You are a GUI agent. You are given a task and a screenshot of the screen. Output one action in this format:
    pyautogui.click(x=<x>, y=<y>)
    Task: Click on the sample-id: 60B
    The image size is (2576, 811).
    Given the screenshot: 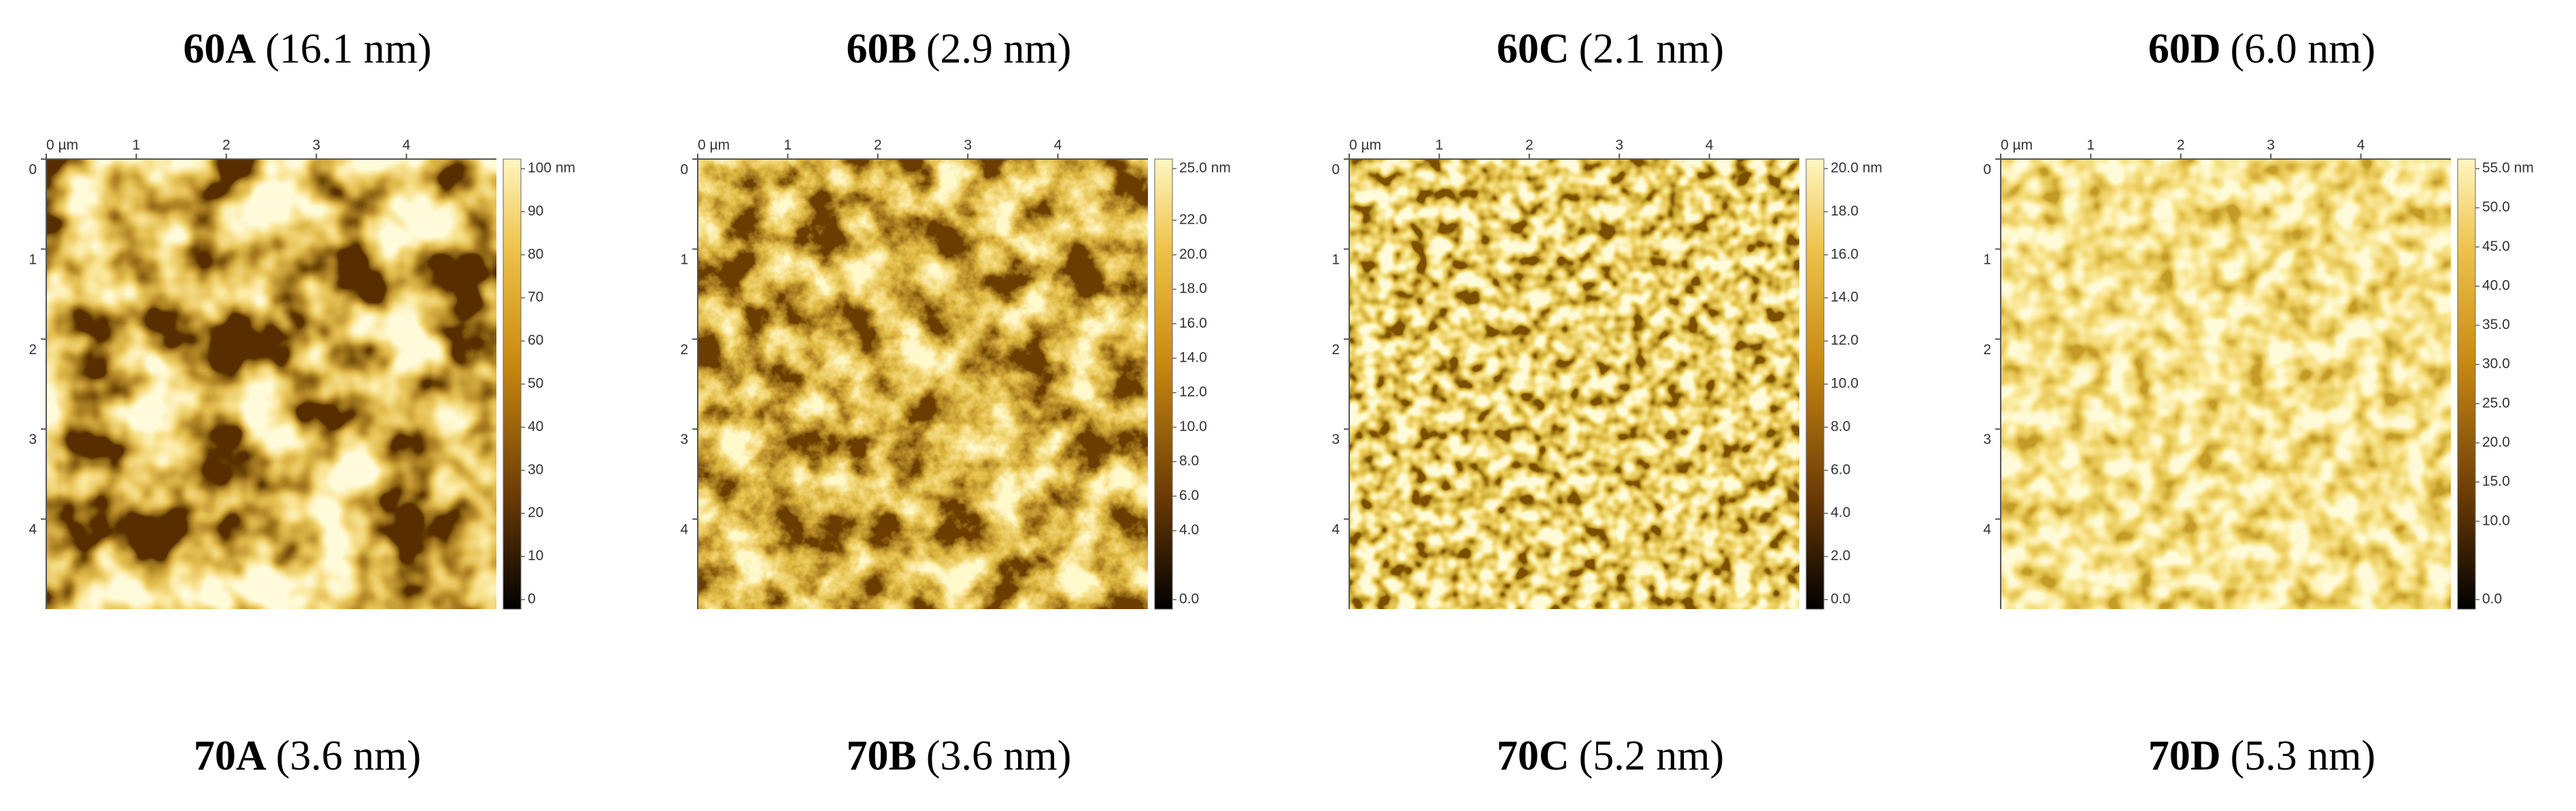 What is the action you would take?
    pyautogui.click(x=882, y=49)
    